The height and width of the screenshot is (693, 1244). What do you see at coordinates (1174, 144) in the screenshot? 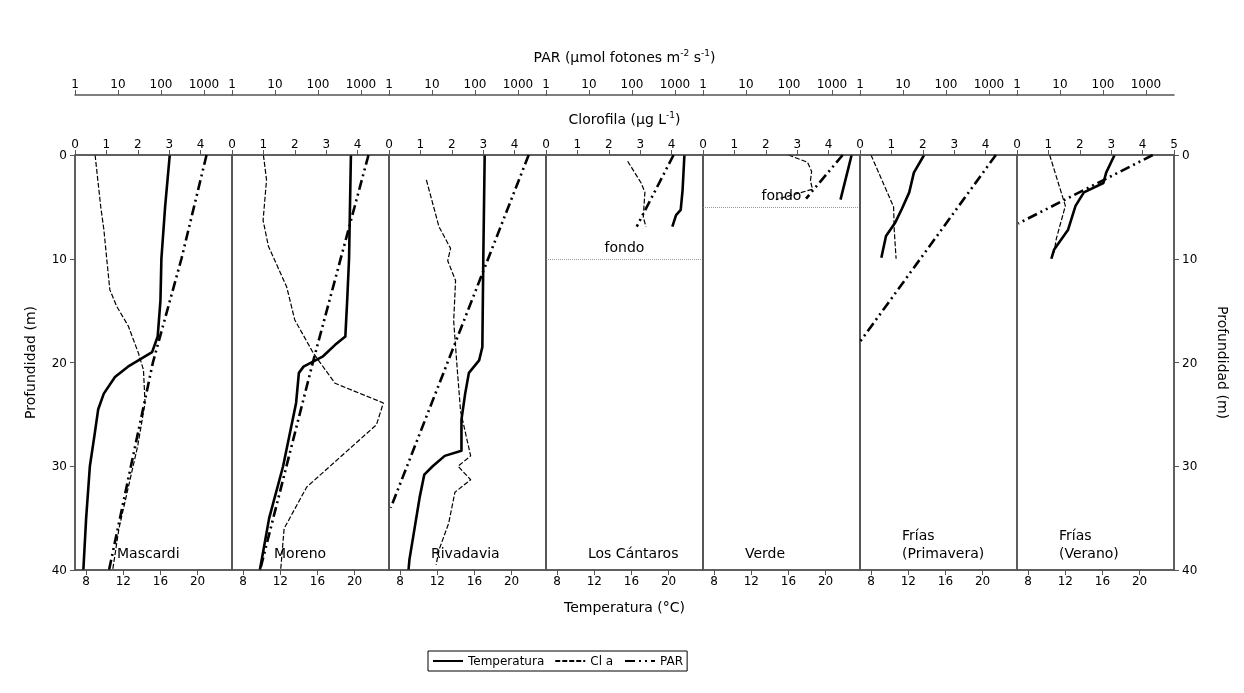
I see `x2-tick-label: 5` at bounding box center [1174, 144].